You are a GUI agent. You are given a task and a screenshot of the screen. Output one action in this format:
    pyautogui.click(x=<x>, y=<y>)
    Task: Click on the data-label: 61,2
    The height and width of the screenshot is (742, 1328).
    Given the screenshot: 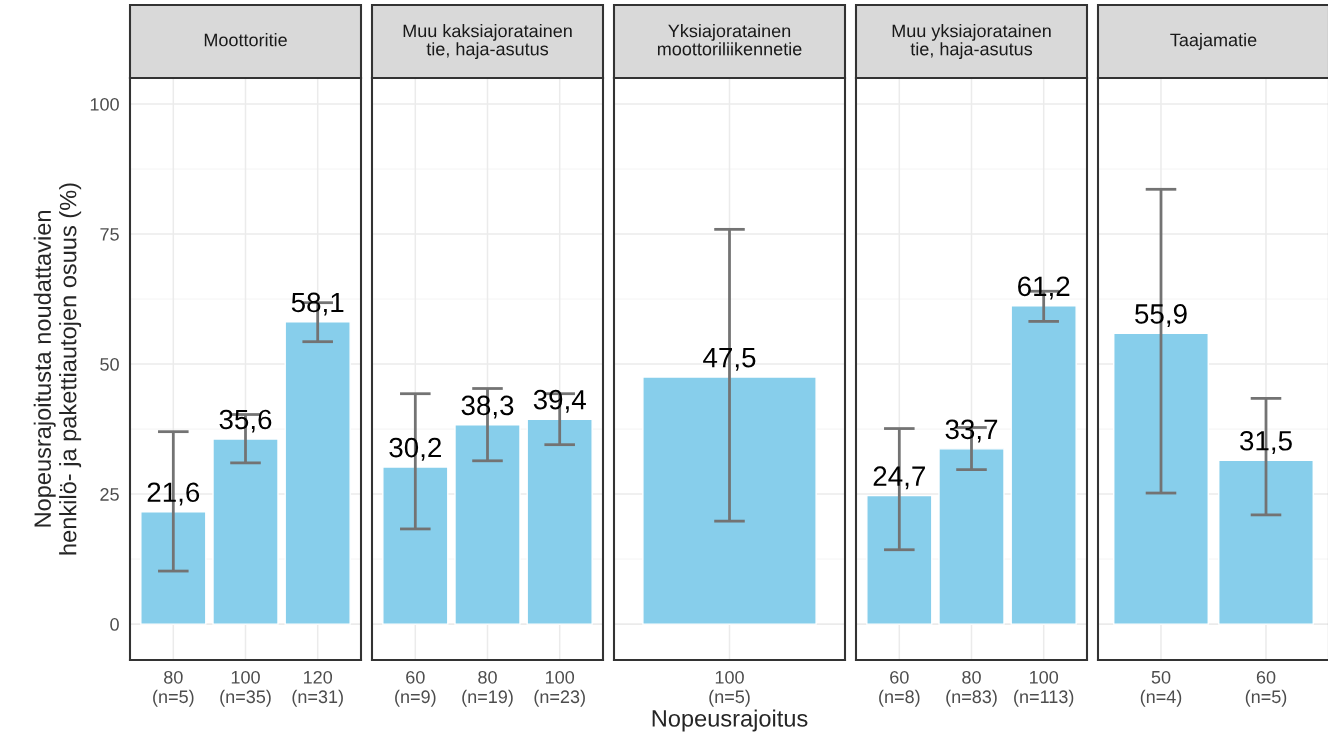 What is the action you would take?
    pyautogui.click(x=1044, y=288)
    